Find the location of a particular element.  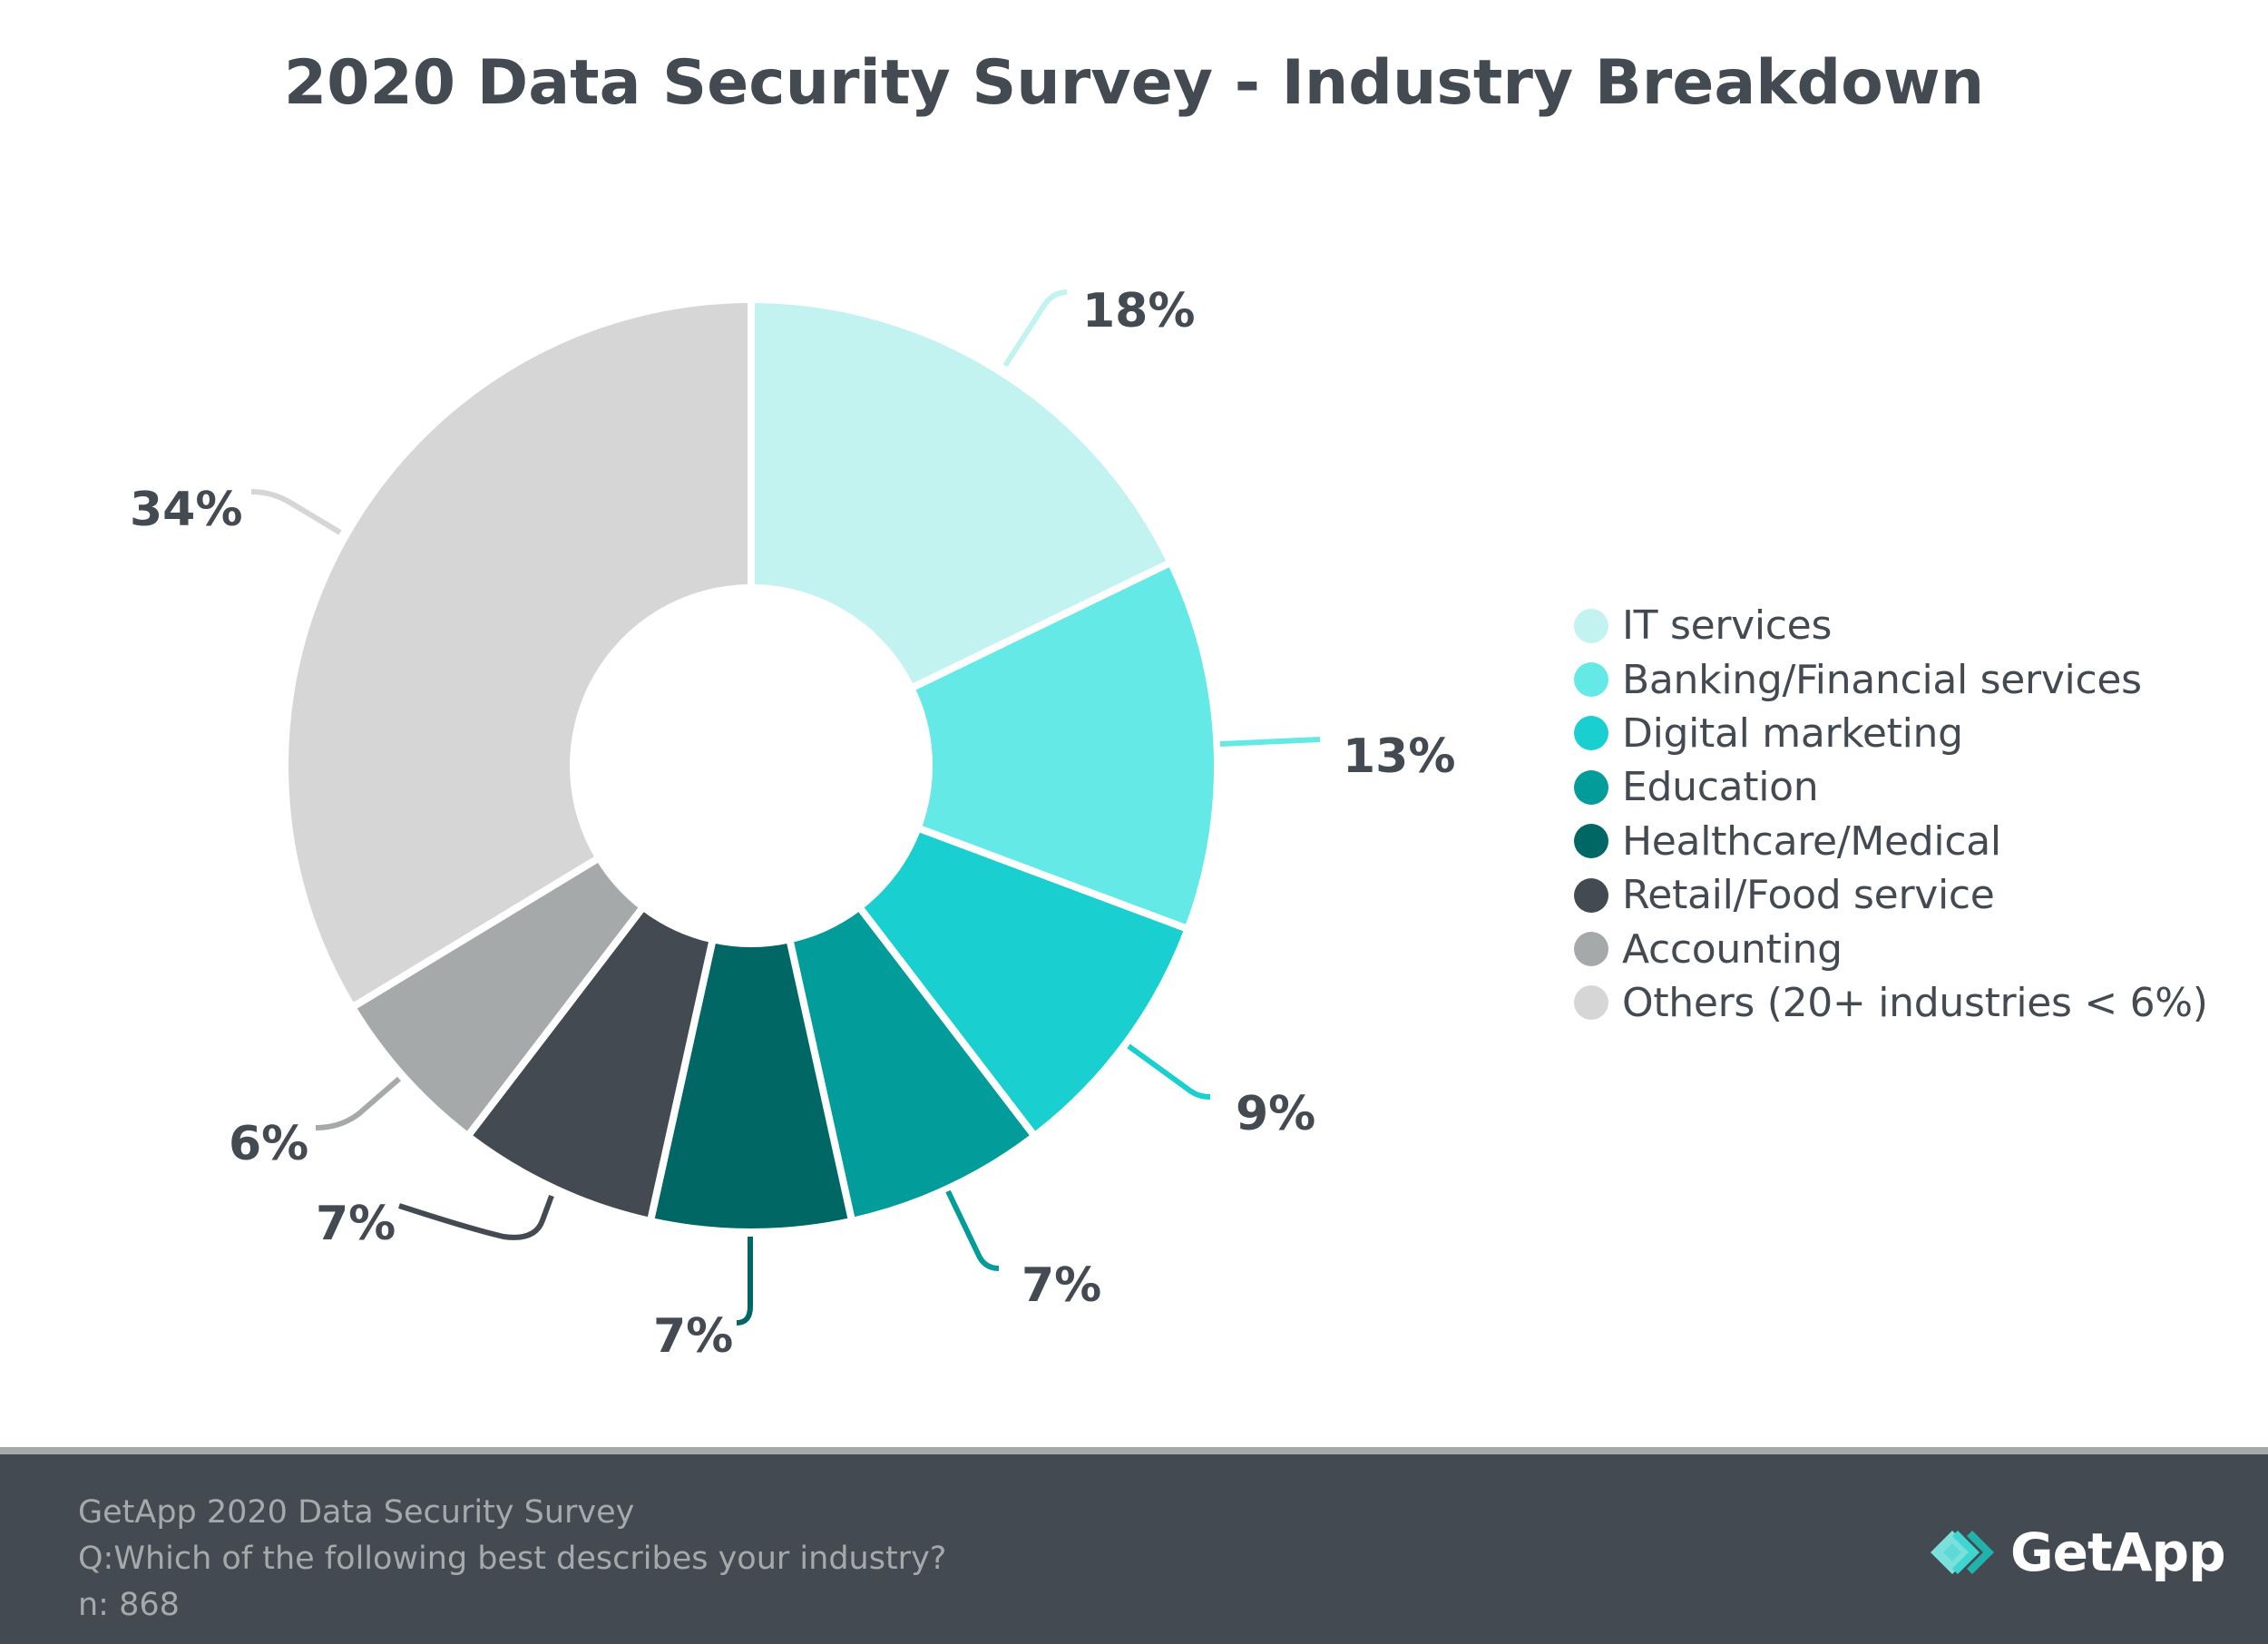

legend-item: Healthcare/Medical is located at coordinates (1891, 841).